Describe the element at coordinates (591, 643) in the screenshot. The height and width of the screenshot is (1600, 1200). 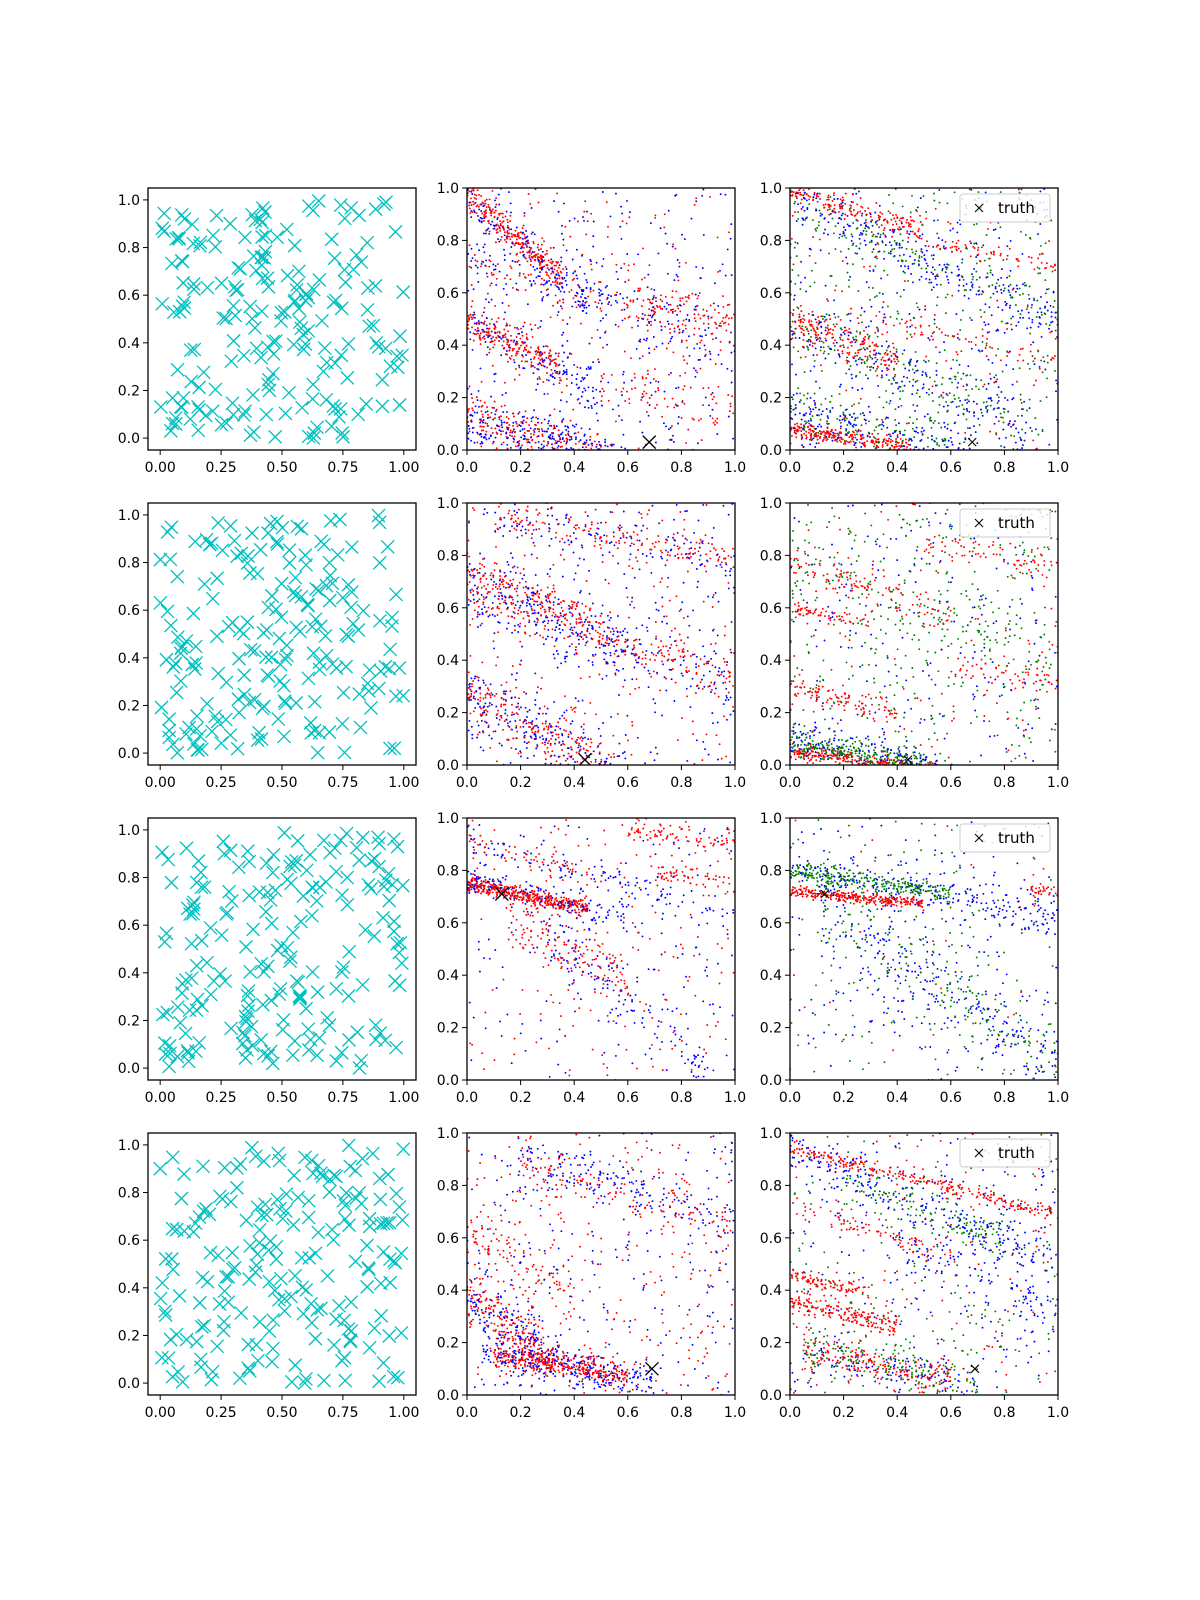
I see `subplot-r1-c1: 0.0 0.2 0.4 0.6 0.8 1.00.00.20.40.60.81.0` at that location.